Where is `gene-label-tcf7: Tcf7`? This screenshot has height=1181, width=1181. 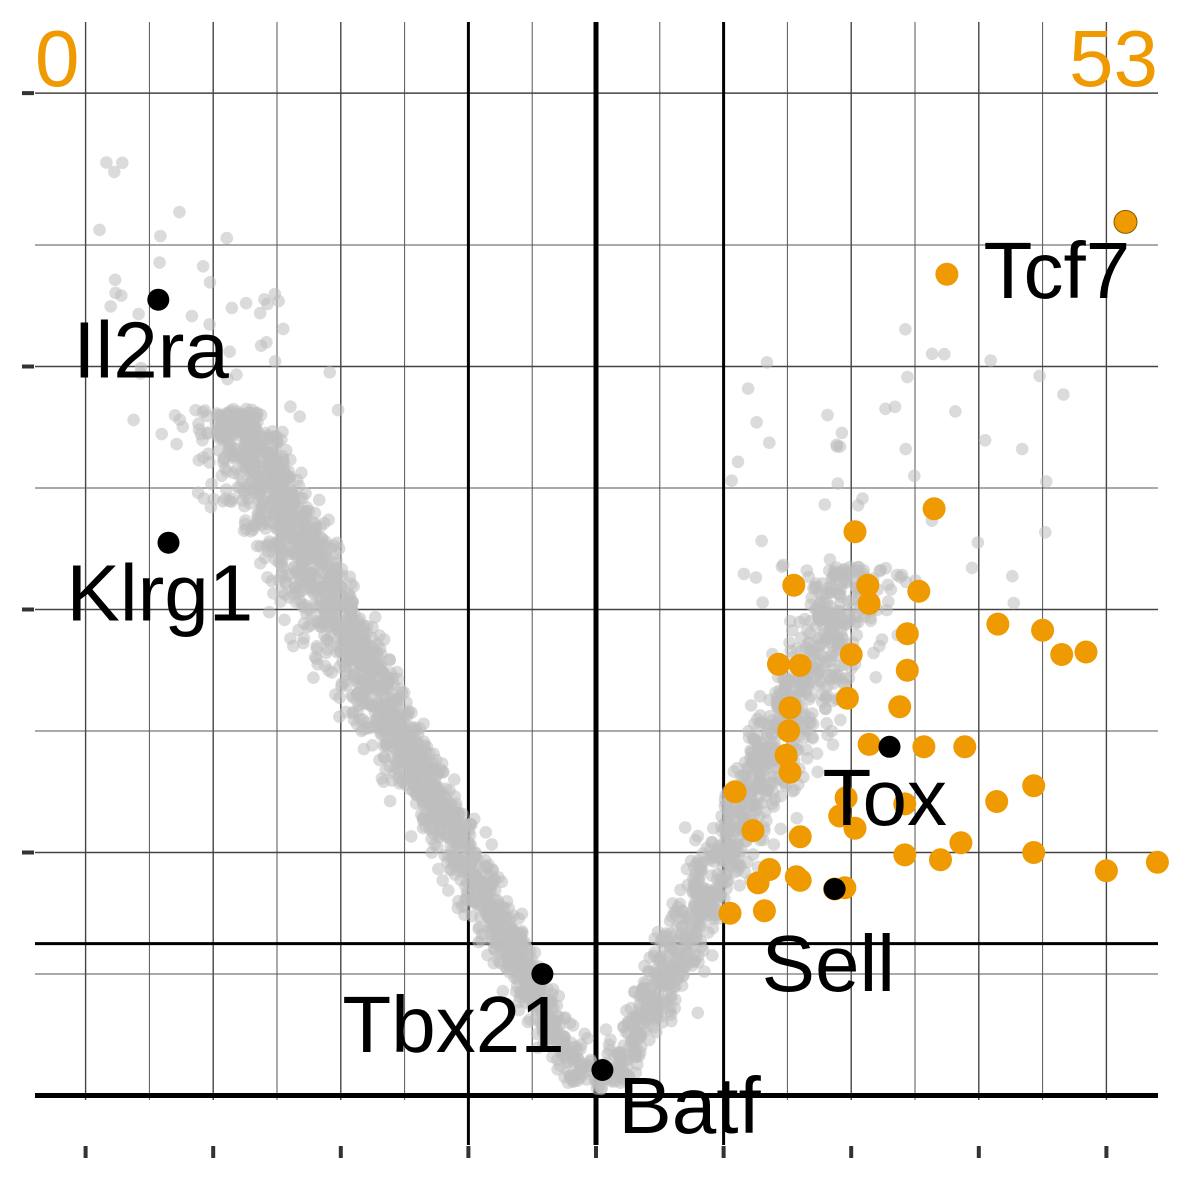 gene-label-tcf7: Tcf7 is located at coordinates (1057, 270).